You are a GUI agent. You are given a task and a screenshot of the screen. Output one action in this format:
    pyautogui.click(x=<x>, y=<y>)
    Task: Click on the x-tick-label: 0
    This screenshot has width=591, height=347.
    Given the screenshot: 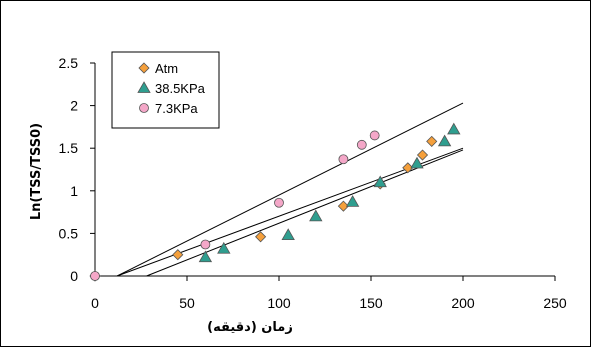 What is the action you would take?
    pyautogui.click(x=95, y=303)
    